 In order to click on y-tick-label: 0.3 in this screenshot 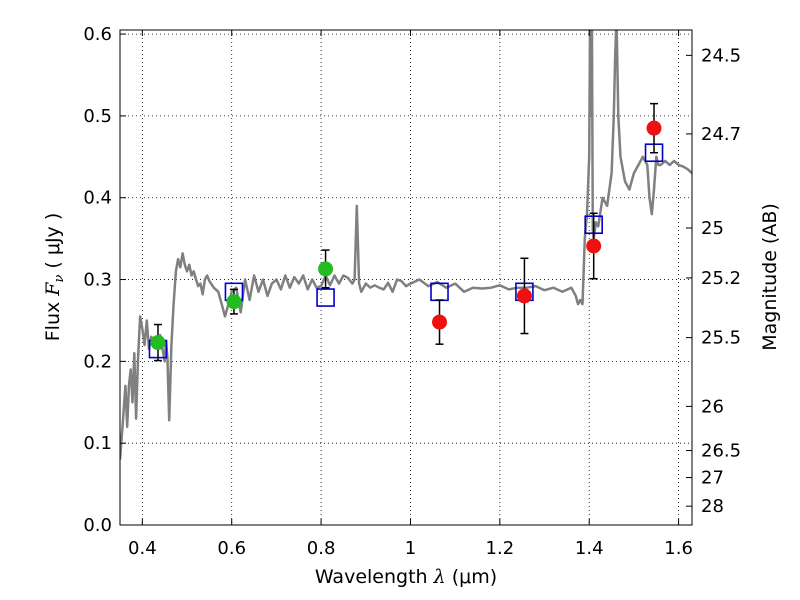, I will do `click(97, 280)`.